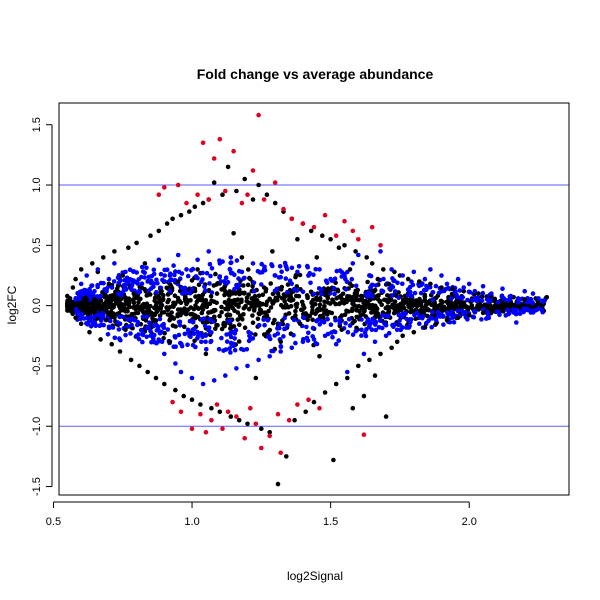 The width and height of the screenshot is (600, 600). Describe the element at coordinates (261, 514) in the screenshot. I see `x-axis: 0.5 1.0 1.5 2.0` at that location.